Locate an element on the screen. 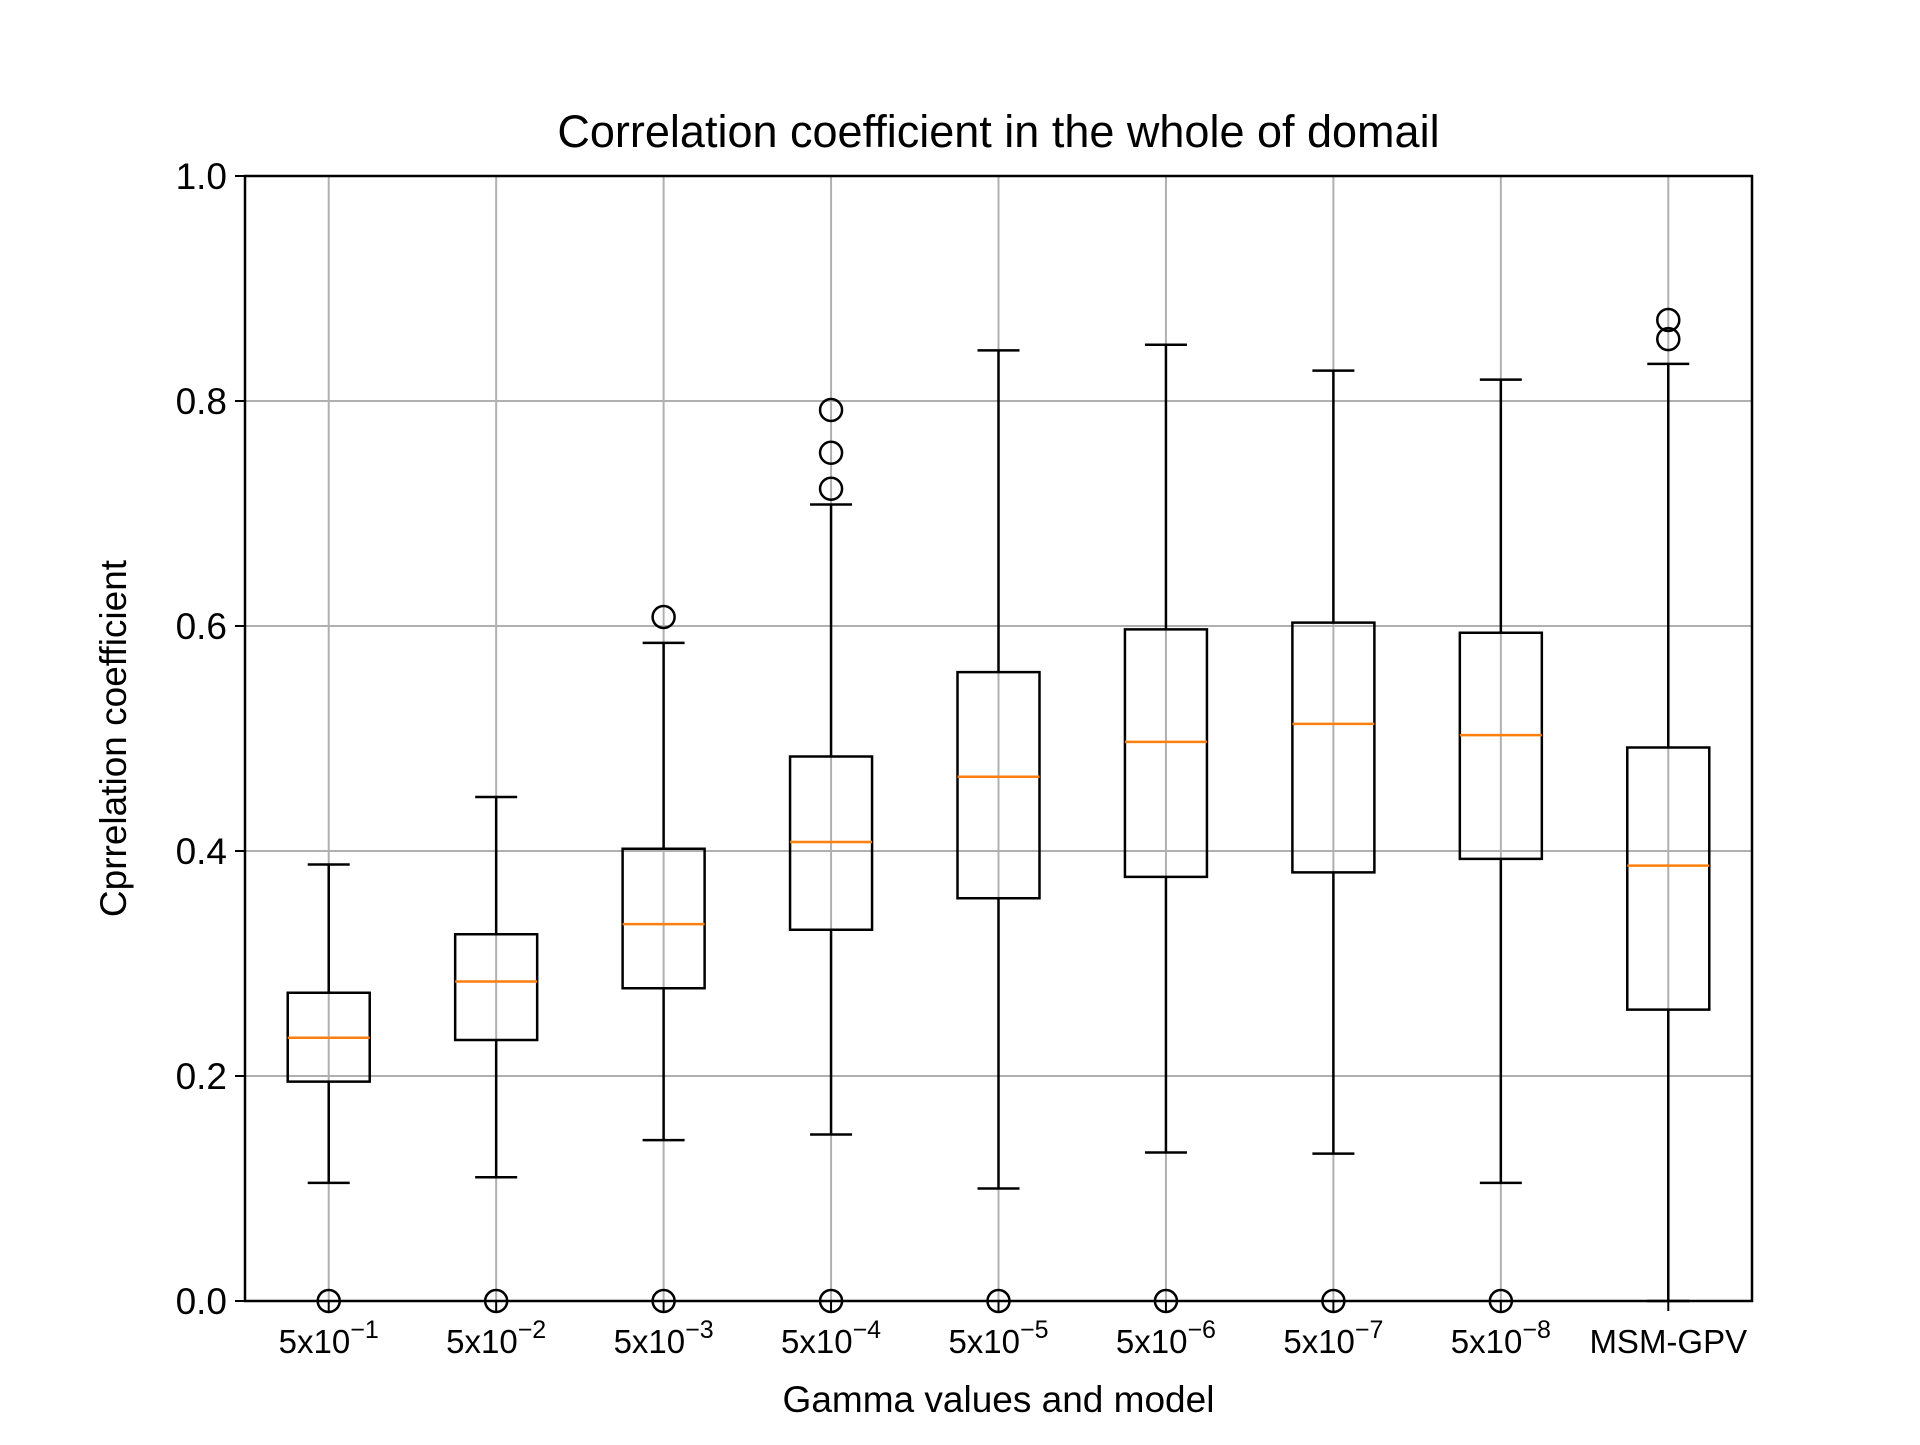  x-tick-label: 5x10⁻⁷ is located at coordinates (1333, 1338).